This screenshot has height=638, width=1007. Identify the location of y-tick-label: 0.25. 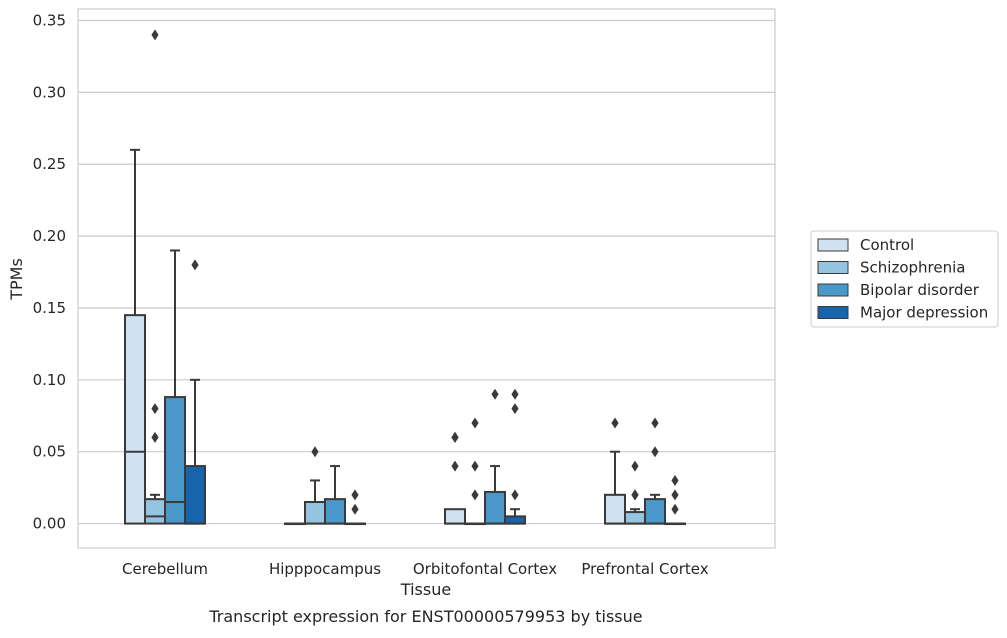
(49, 164).